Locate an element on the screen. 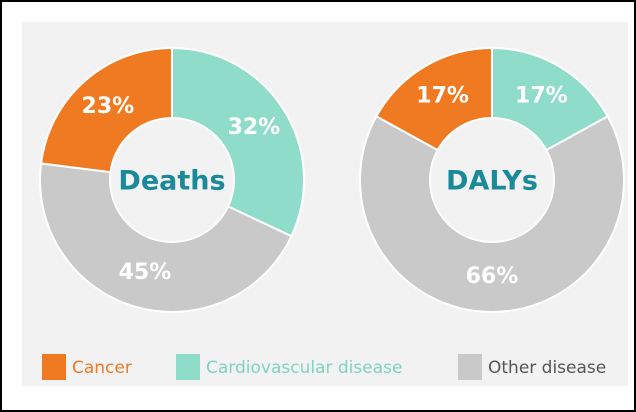 Image resolution: width=636 pixels, height=412 pixels. legend-label: Other disease is located at coordinates (547, 368).